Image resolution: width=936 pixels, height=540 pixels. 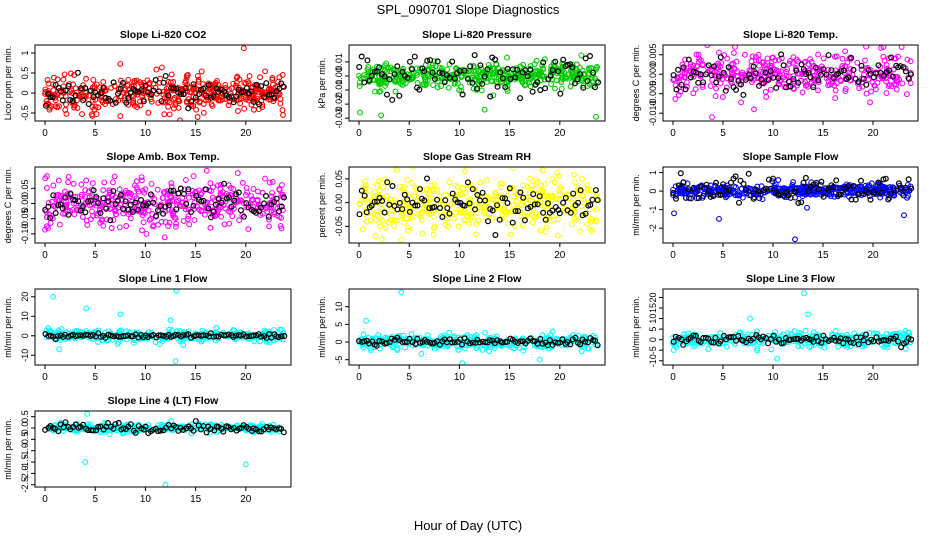 What do you see at coordinates (146, 377) in the screenshot?
I see `x-tick-label: 10` at bounding box center [146, 377].